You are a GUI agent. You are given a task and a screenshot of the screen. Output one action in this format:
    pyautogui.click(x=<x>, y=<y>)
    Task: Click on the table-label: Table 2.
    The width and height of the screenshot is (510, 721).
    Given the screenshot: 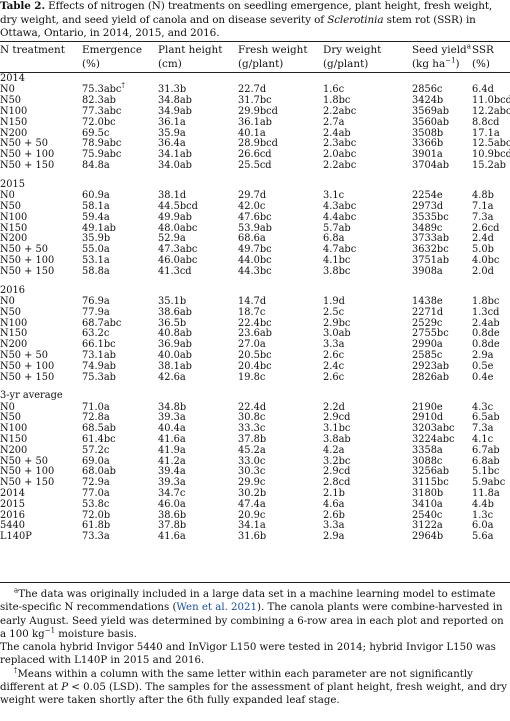 What is the action you would take?
    pyautogui.click(x=22, y=6)
    